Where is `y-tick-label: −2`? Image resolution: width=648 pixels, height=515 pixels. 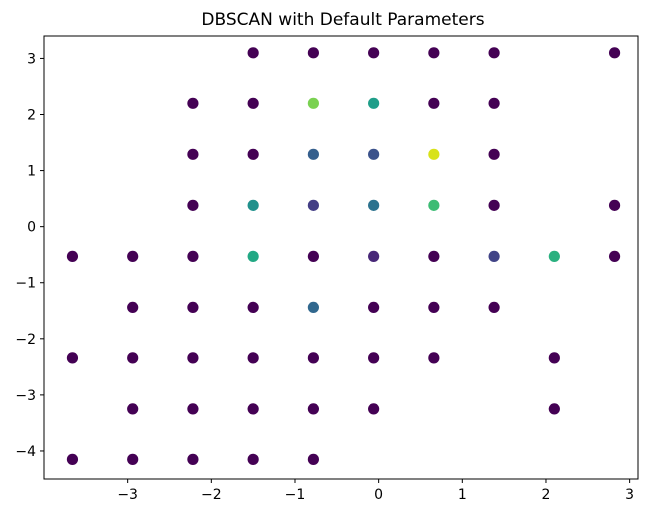 y-tick-label: −2 is located at coordinates (25, 340).